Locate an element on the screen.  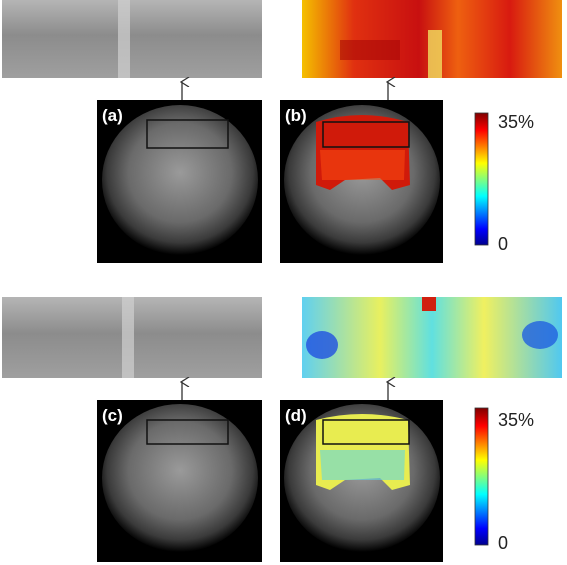
panel-label: (d) is located at coordinates (296, 415).